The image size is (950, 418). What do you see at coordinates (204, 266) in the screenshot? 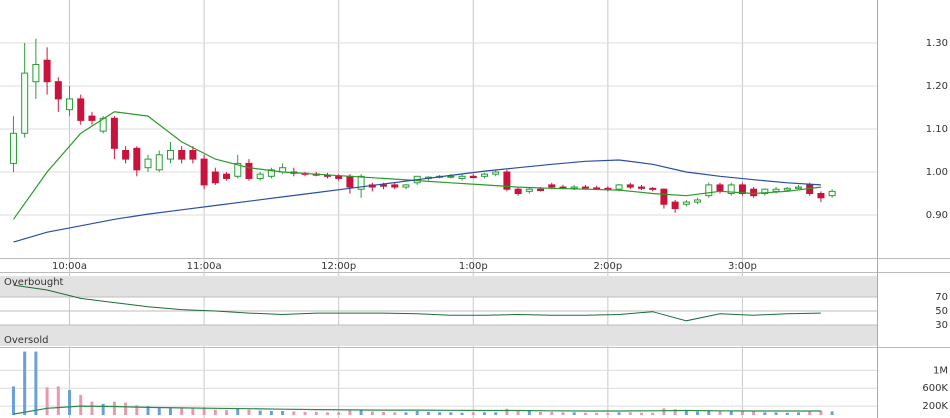
I see `x-tick-label: 11:00a` at bounding box center [204, 266].